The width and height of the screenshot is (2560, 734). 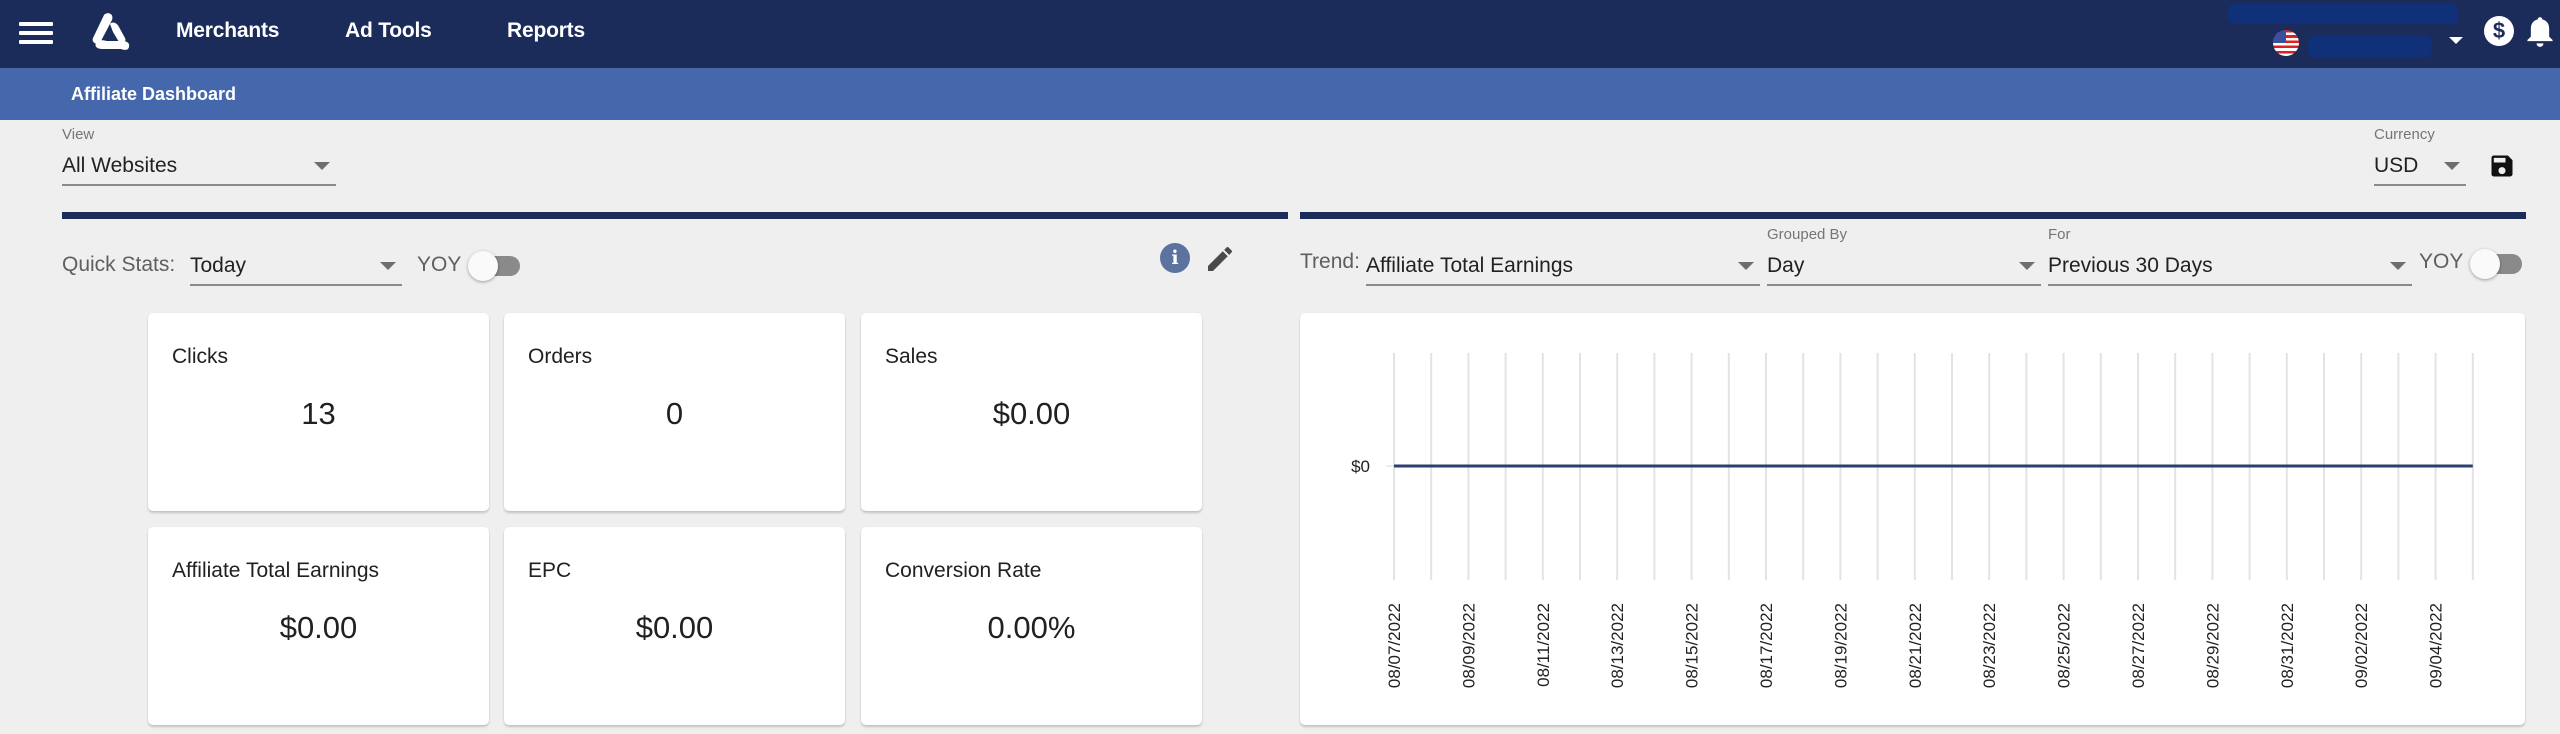 I want to click on stat-card-title: Affiliate Total Earnings, so click(x=276, y=570).